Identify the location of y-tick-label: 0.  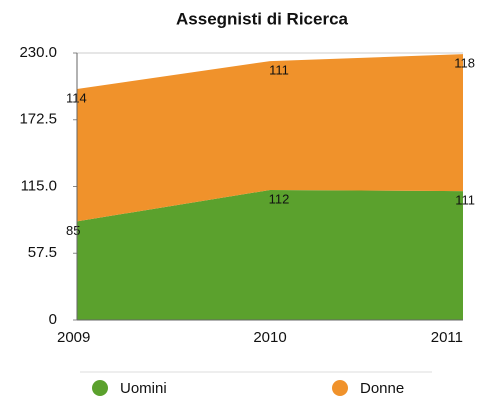
(53, 319).